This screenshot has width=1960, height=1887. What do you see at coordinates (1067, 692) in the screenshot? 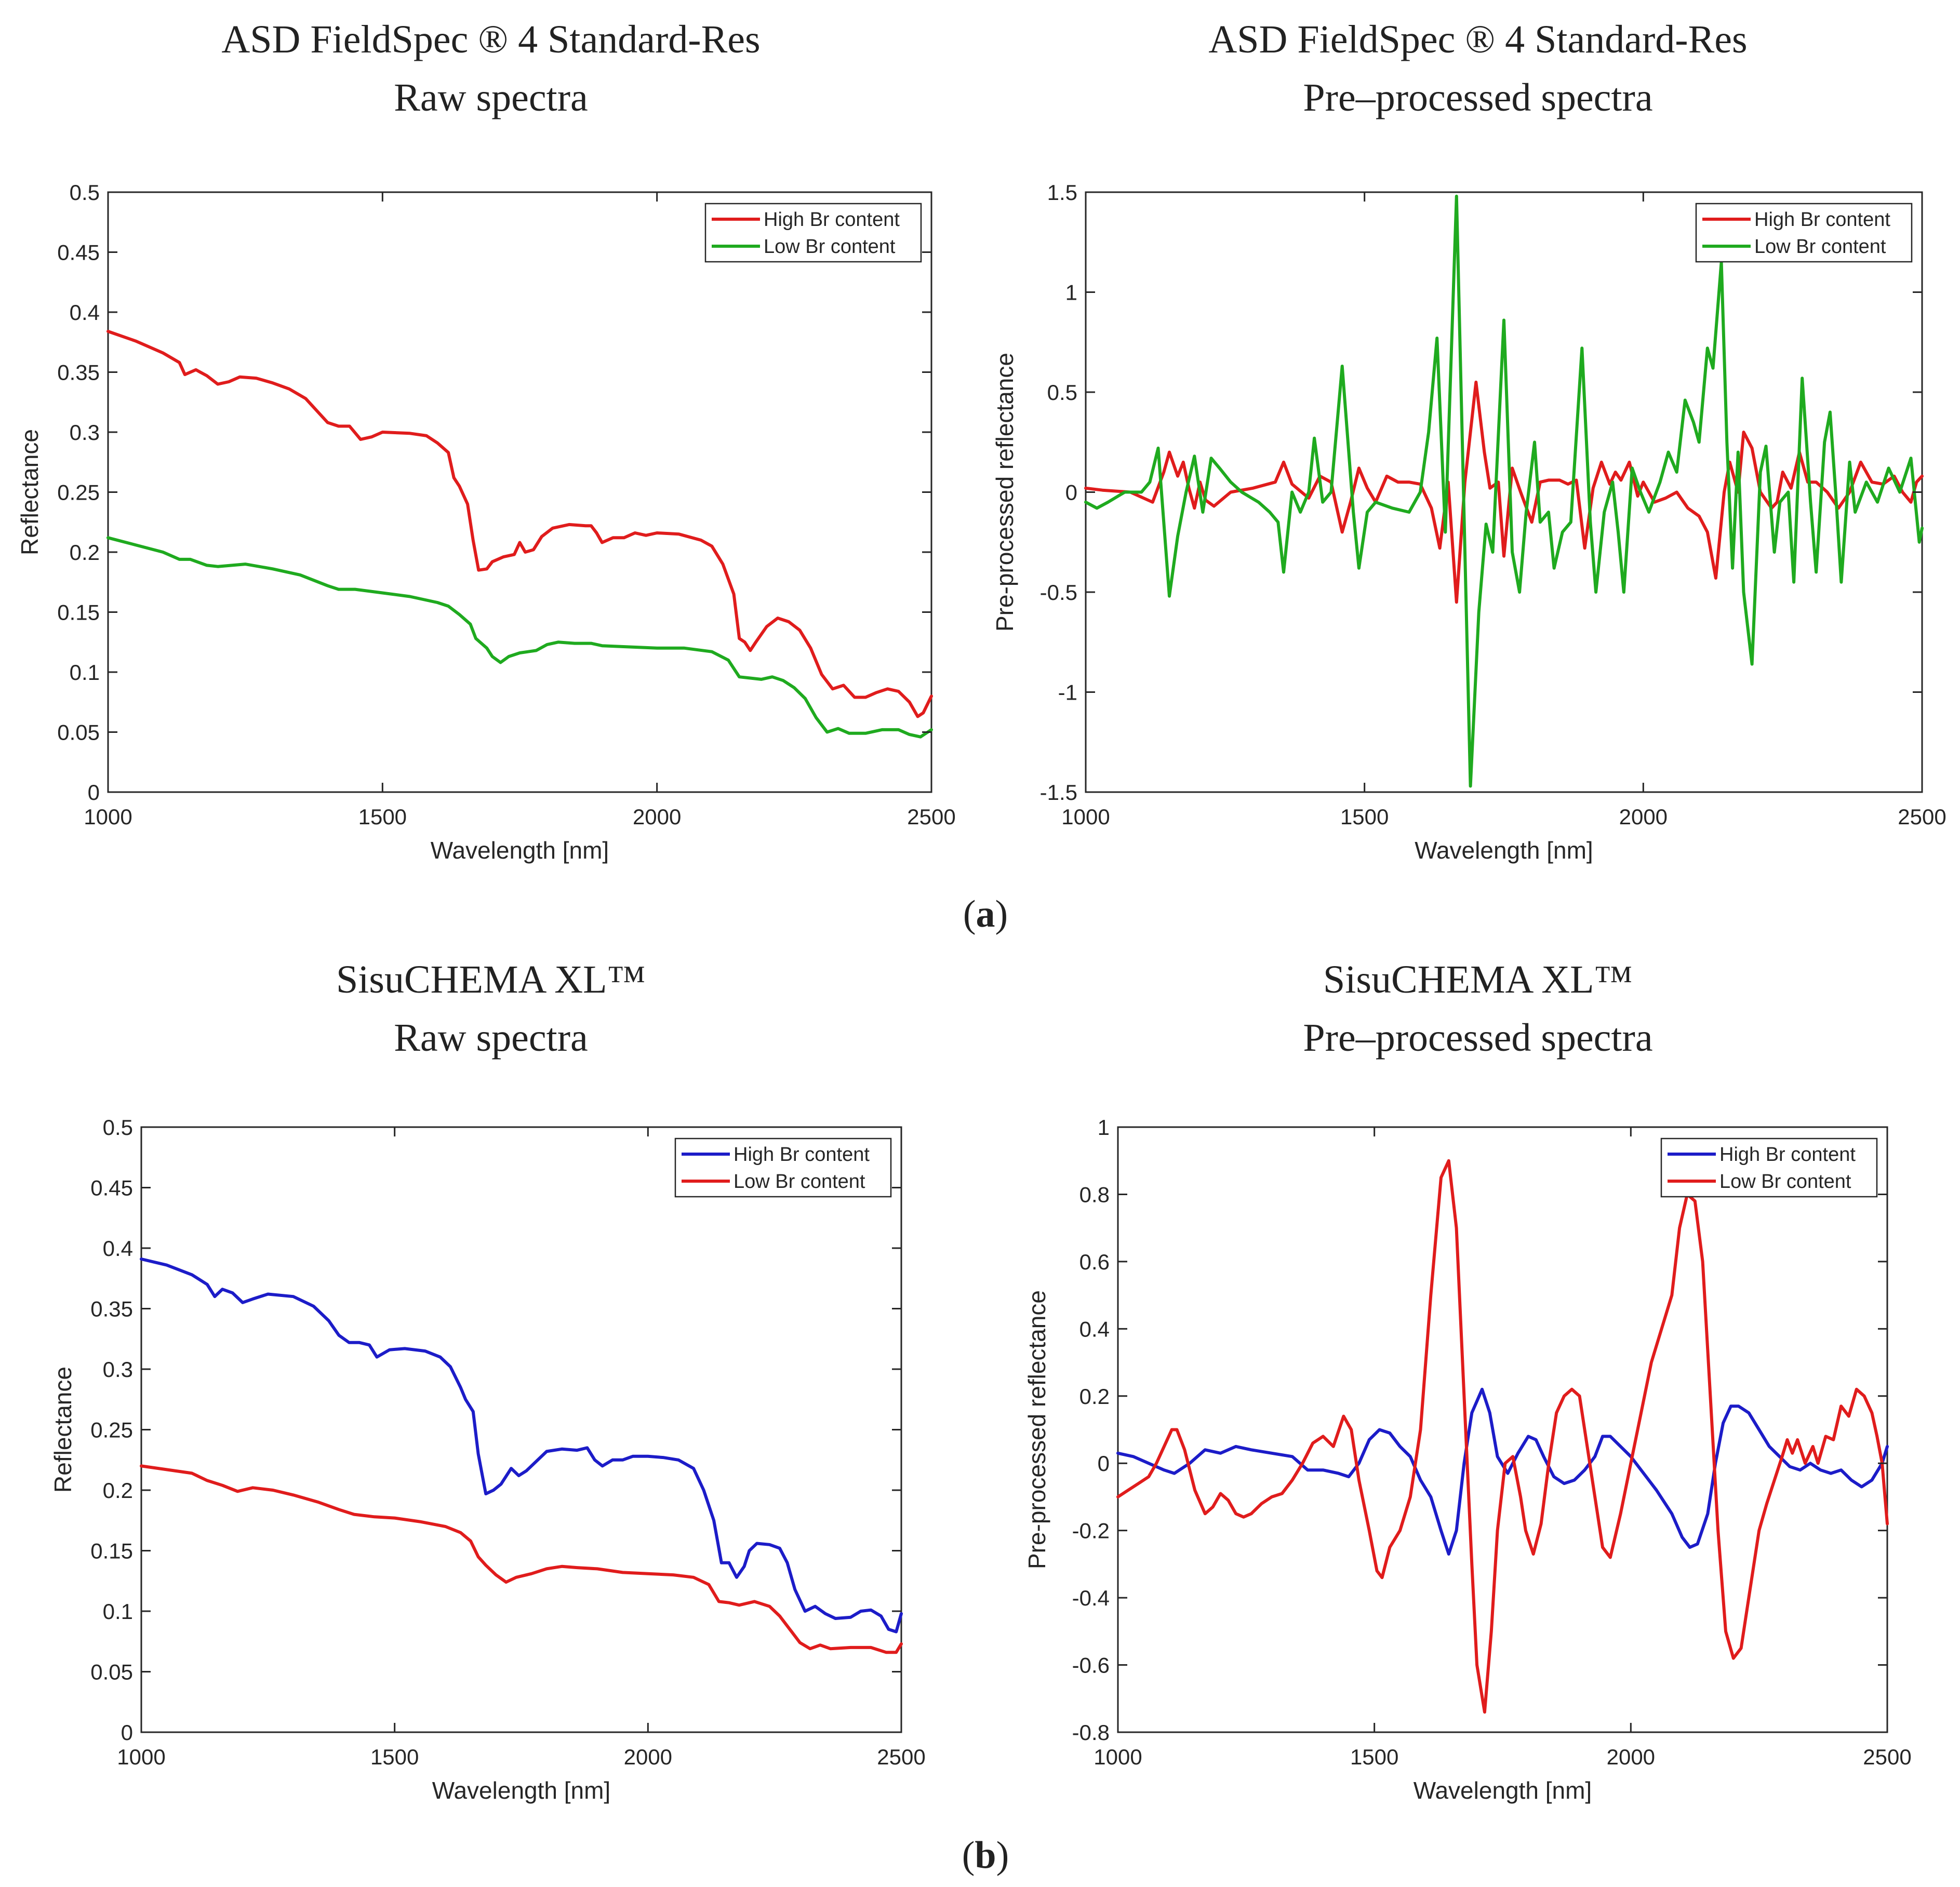
I see `y-tick-label: -1` at bounding box center [1067, 692].